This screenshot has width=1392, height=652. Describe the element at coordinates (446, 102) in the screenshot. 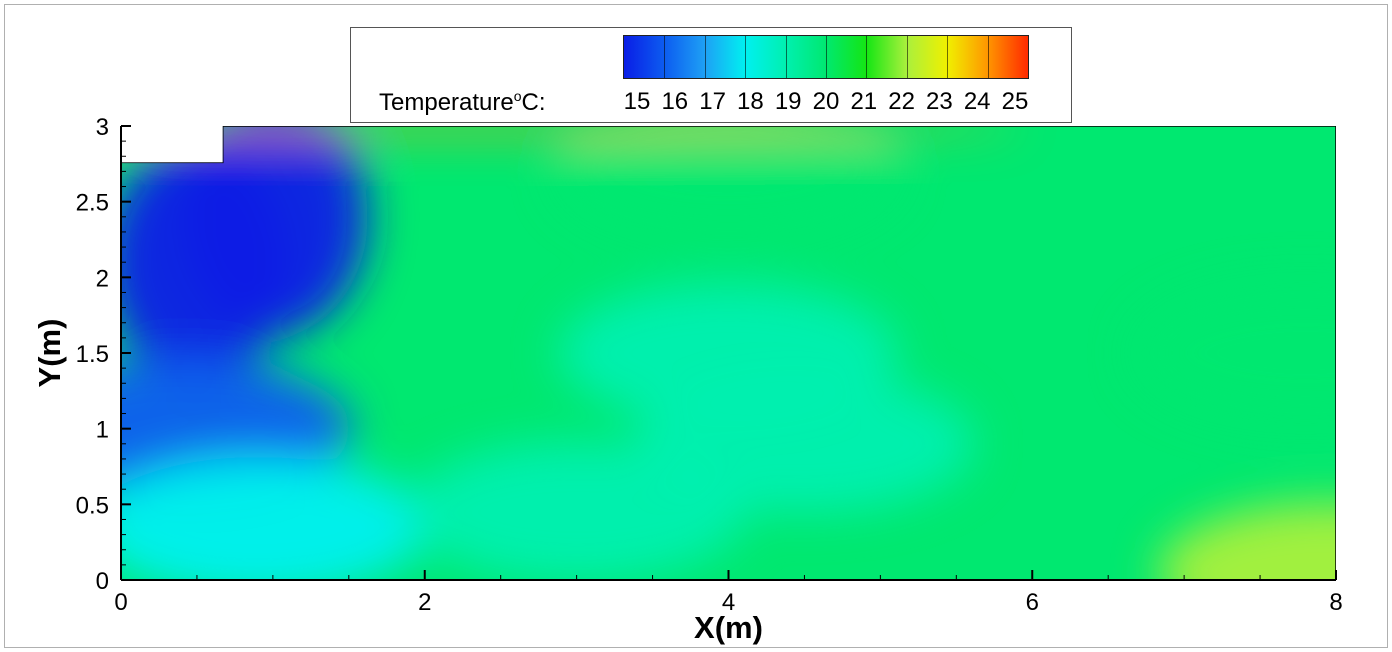

I see `colorbar-title-text: Temperature` at that location.